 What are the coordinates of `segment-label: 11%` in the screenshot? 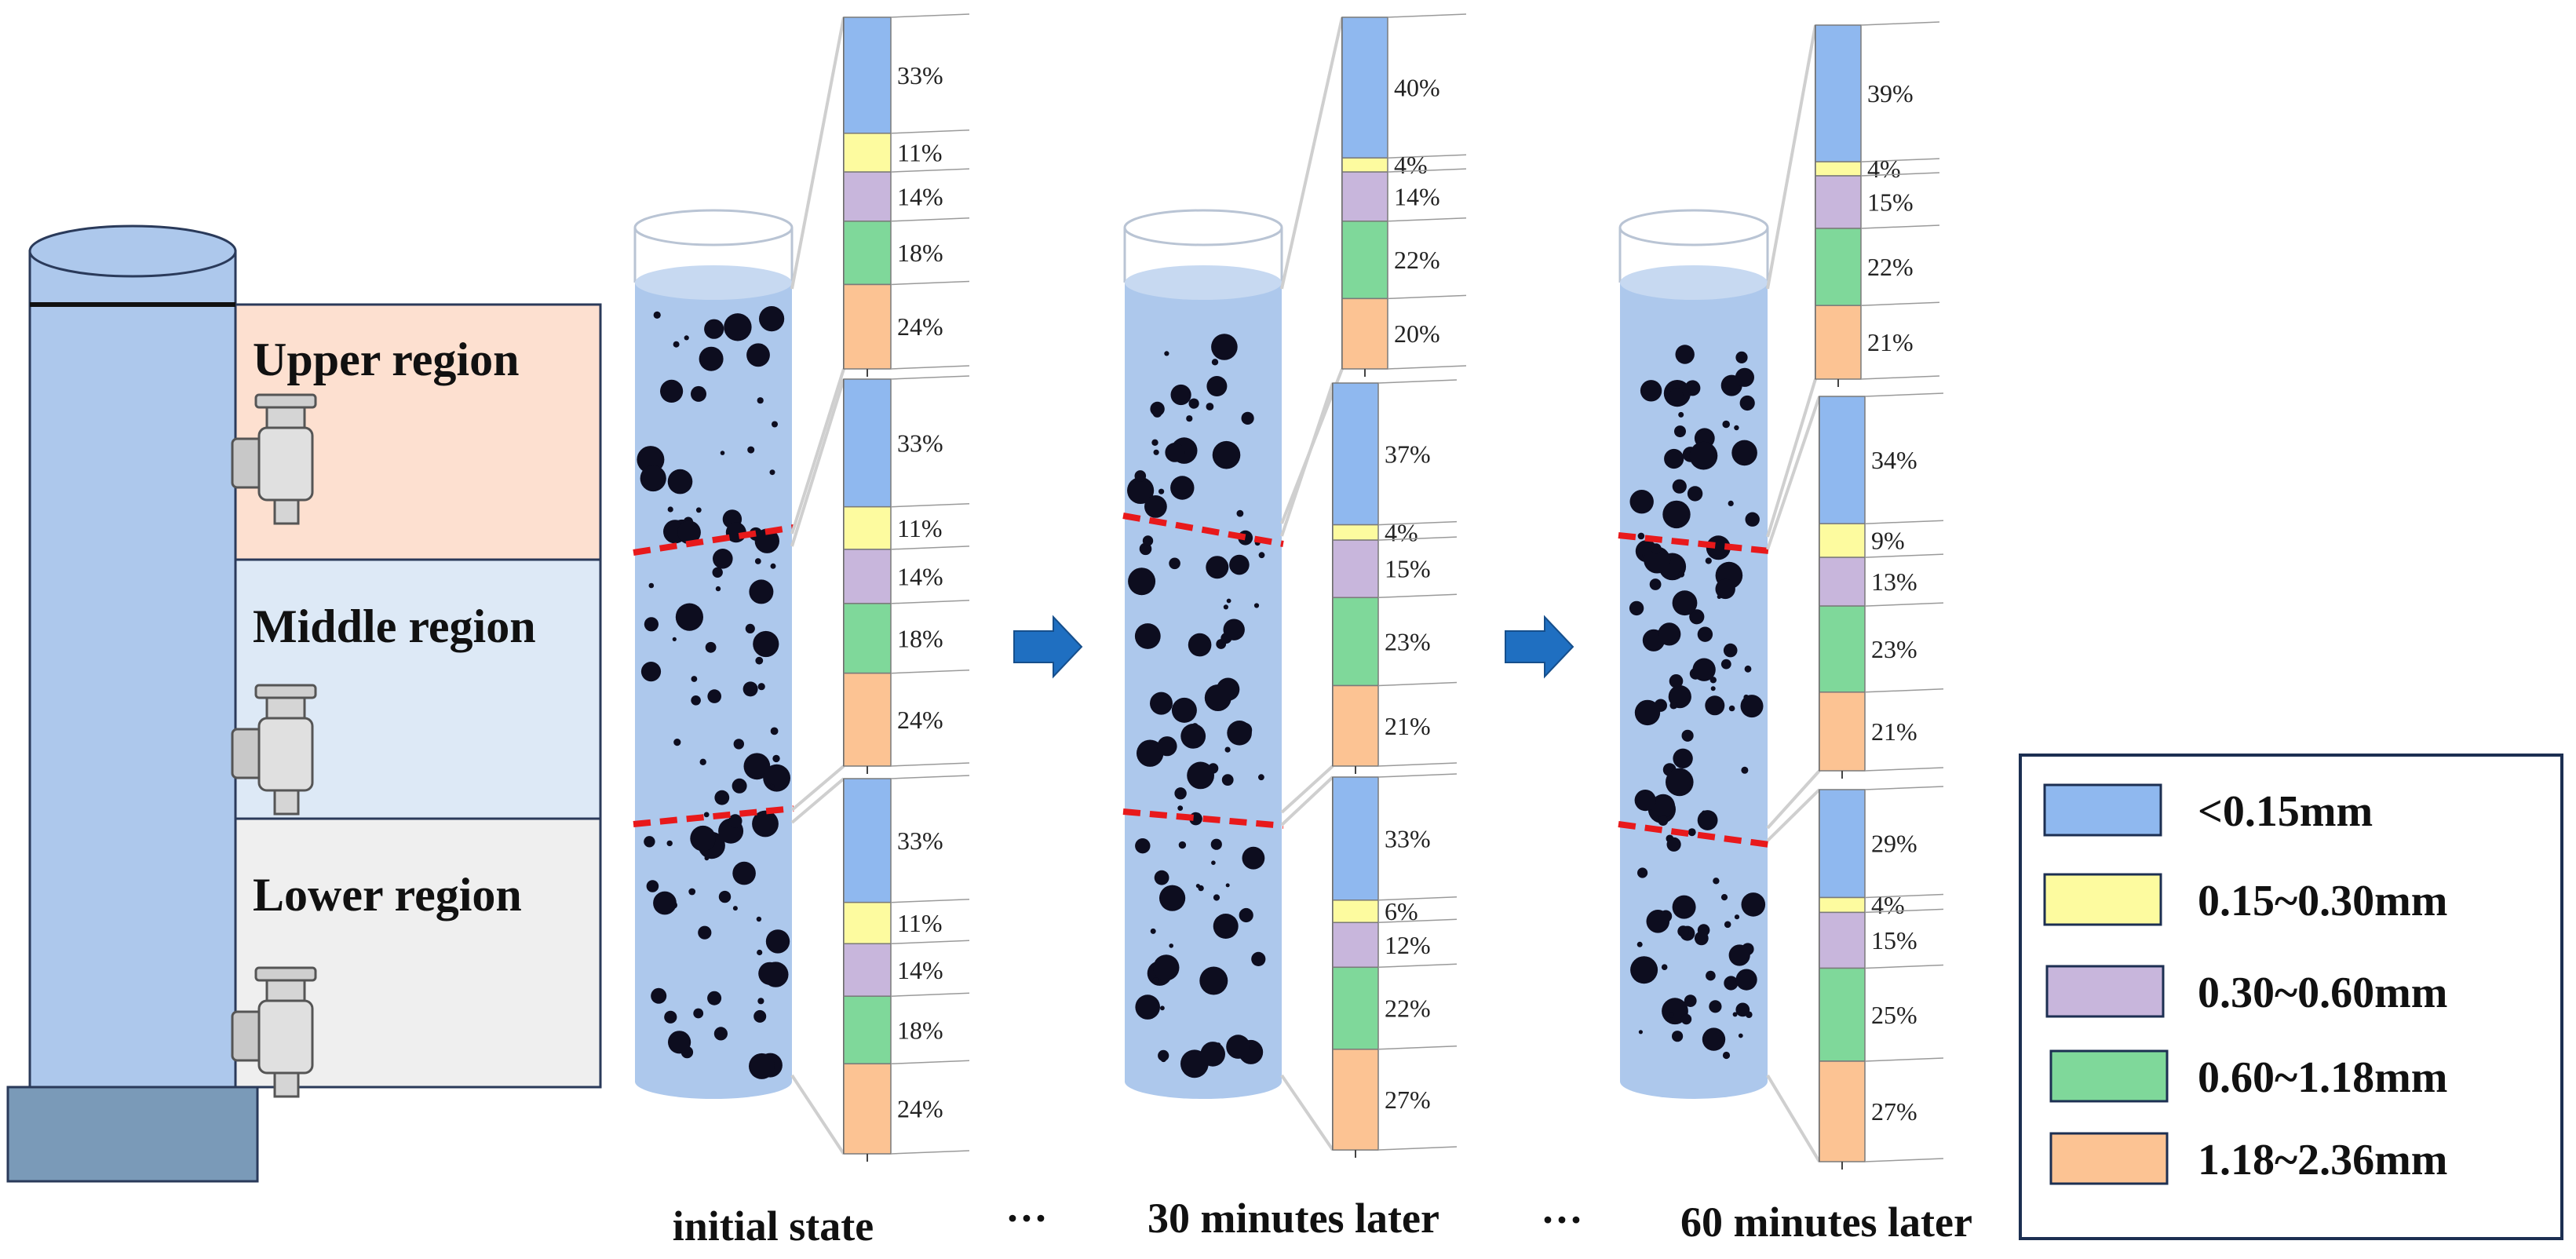 It's located at (919, 923).